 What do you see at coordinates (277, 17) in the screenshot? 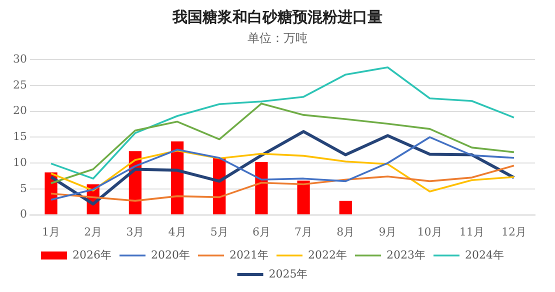
I see `chart-title: 我国糖浆和白砂糖预混粉进口量` at bounding box center [277, 17].